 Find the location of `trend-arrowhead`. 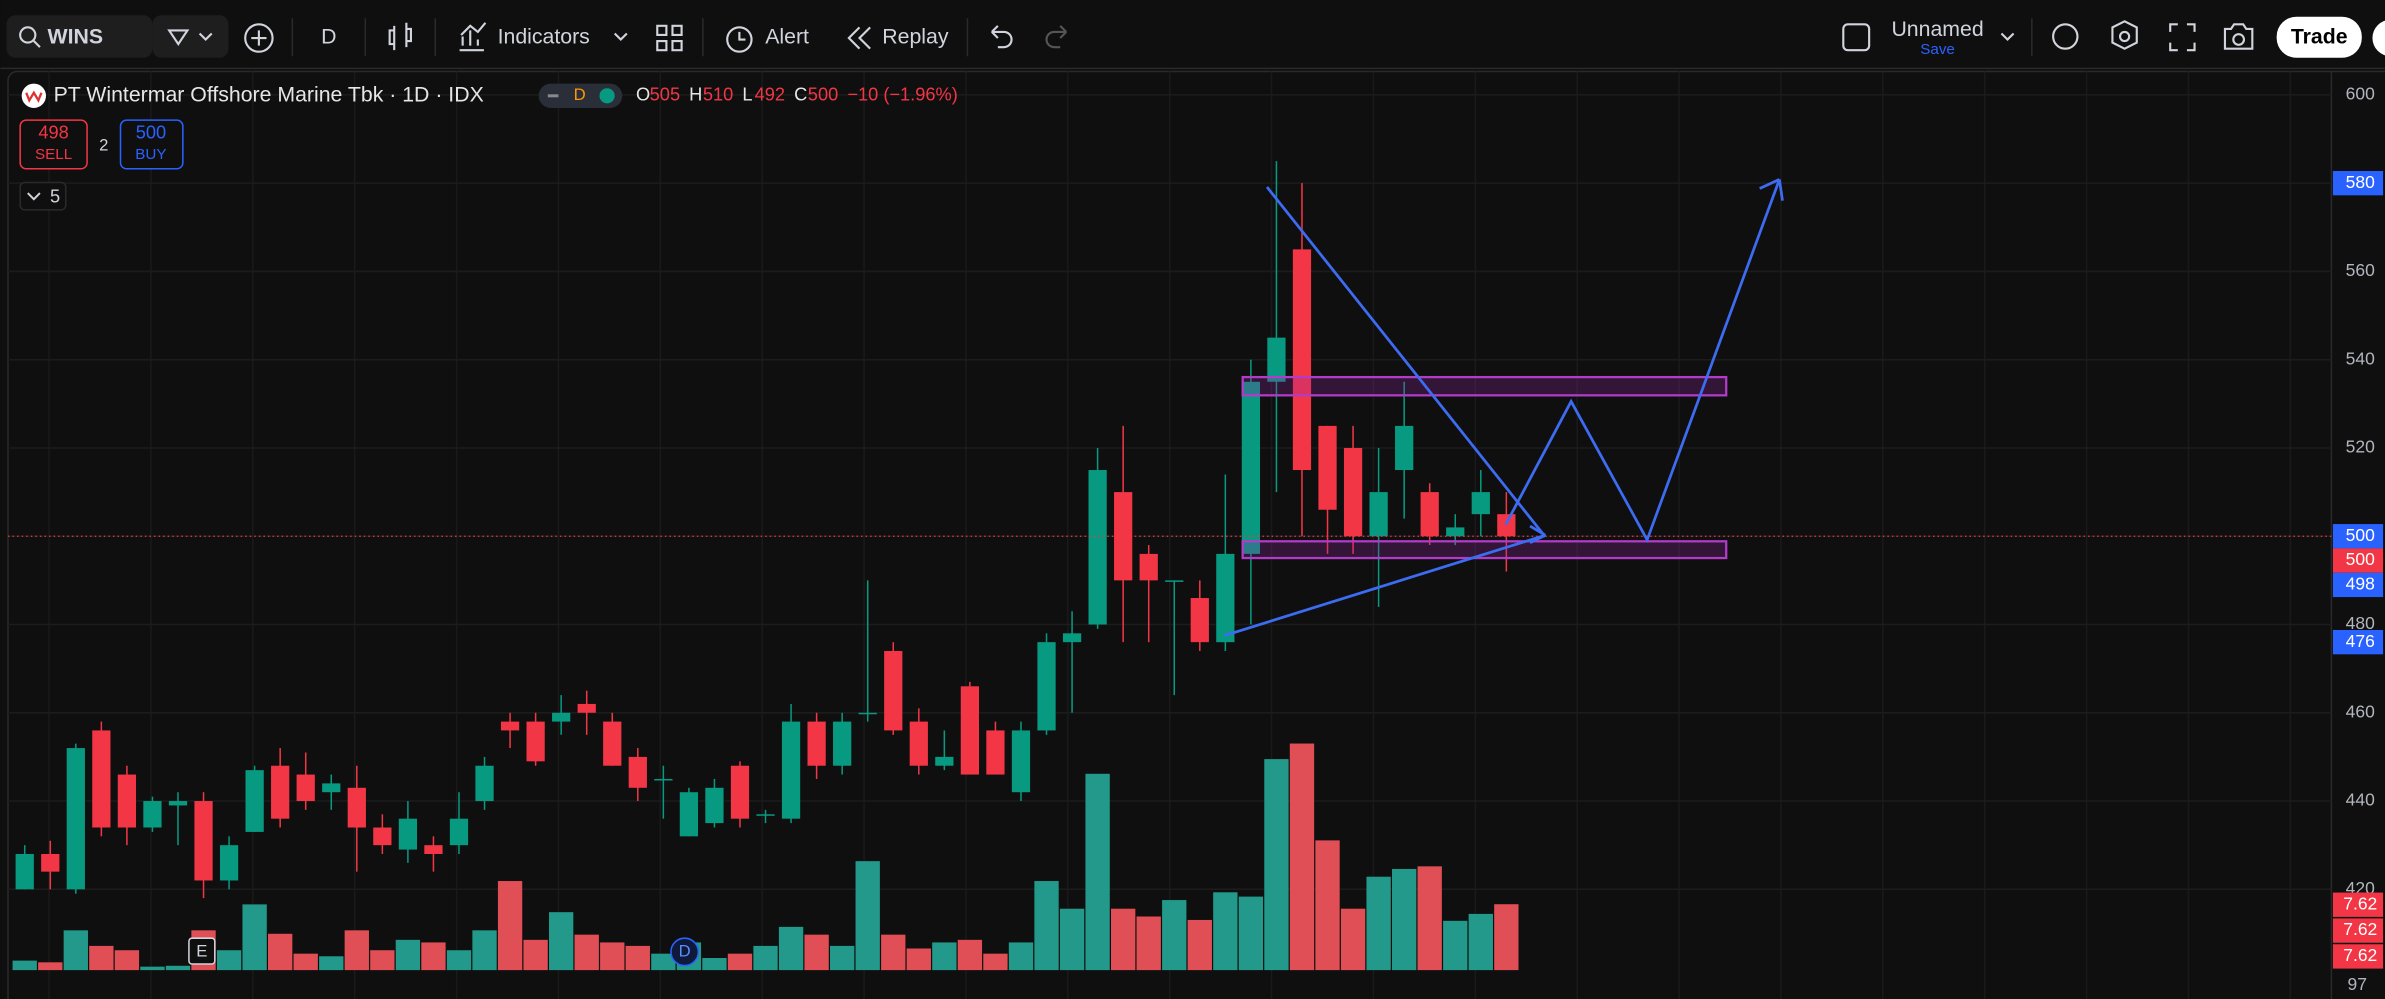

trend-arrowhead is located at coordinates (1537, 534).